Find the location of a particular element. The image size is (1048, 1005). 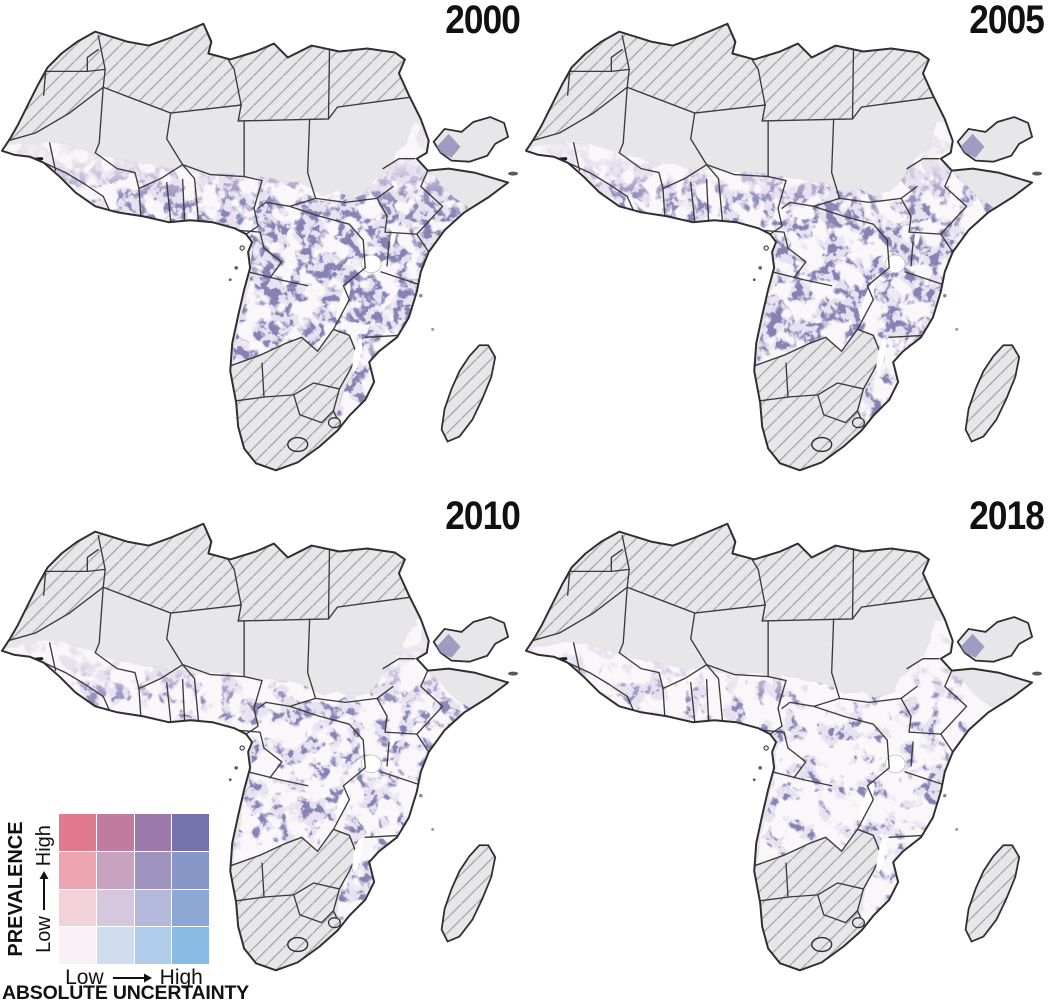

legend-cell-r0c2 is located at coordinates (153, 832).